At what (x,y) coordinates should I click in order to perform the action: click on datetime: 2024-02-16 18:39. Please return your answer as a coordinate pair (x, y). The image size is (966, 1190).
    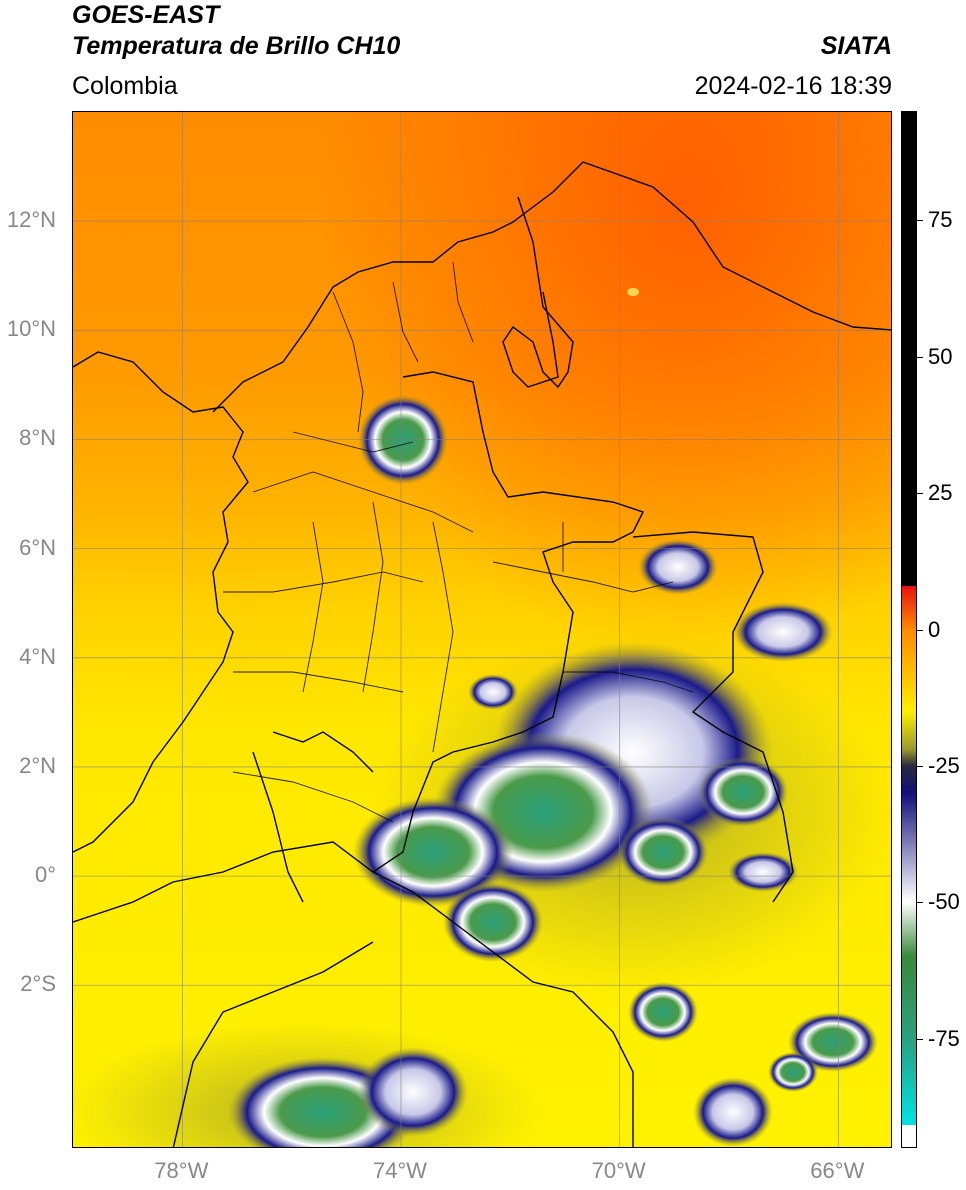
    Looking at the image, I should click on (793, 86).